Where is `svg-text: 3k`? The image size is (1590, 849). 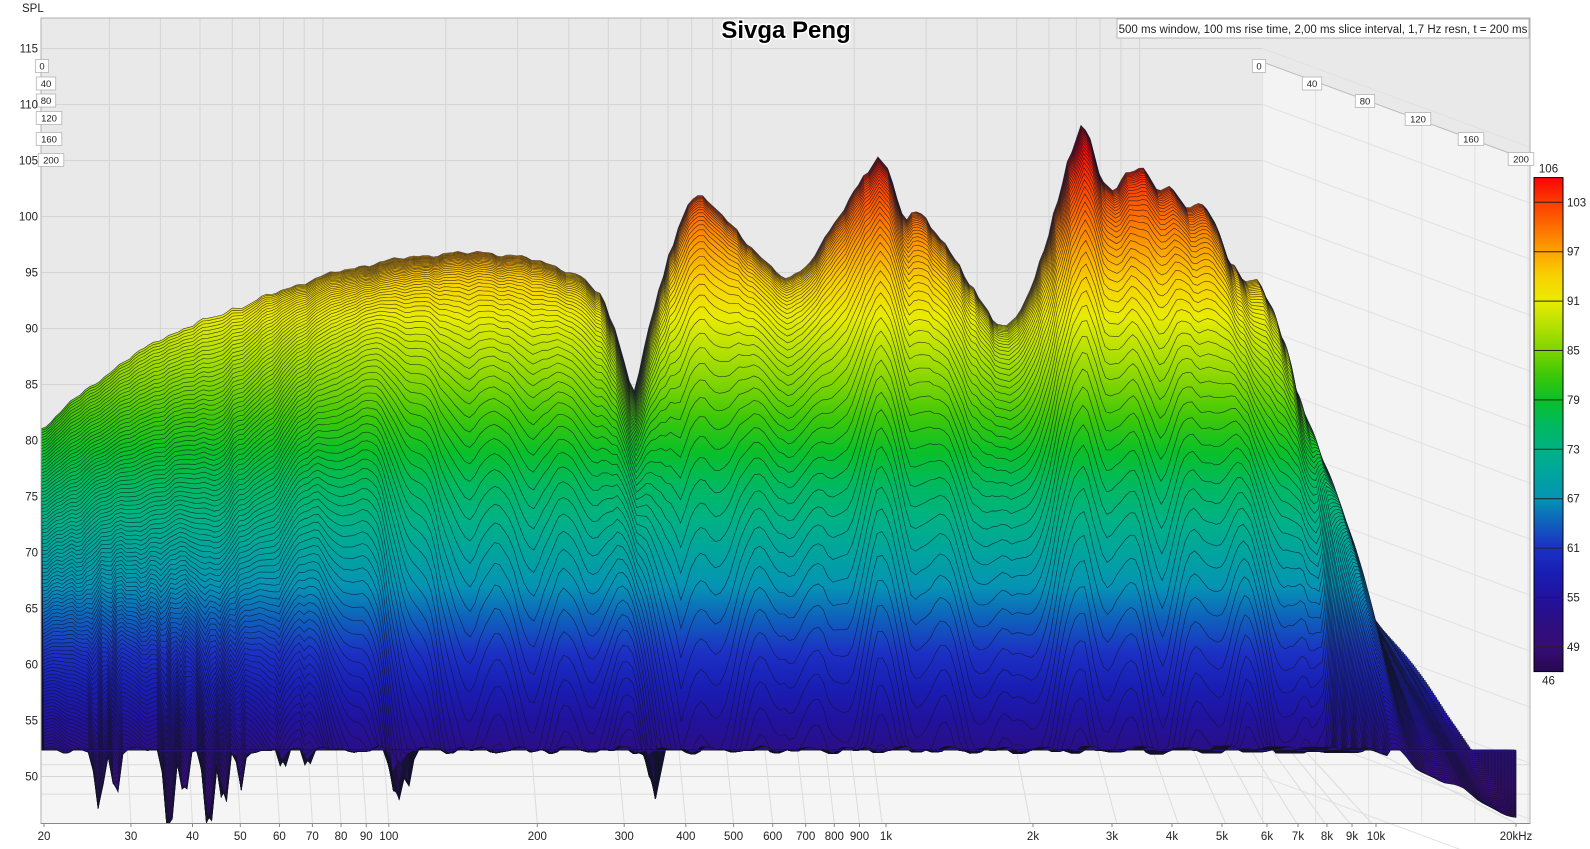 svg-text: 3k is located at coordinates (1112, 837).